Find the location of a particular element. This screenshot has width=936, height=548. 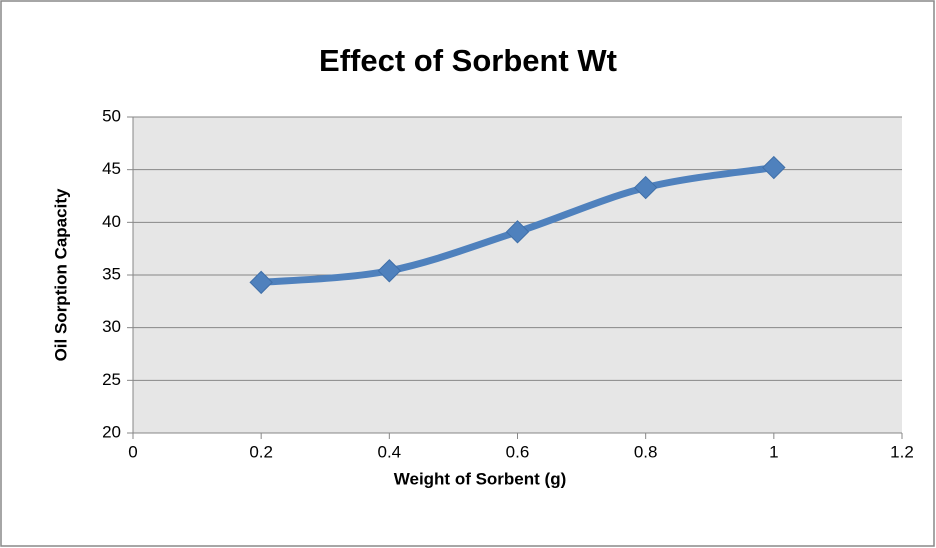

x-tick-label: 0.8 is located at coordinates (646, 451).